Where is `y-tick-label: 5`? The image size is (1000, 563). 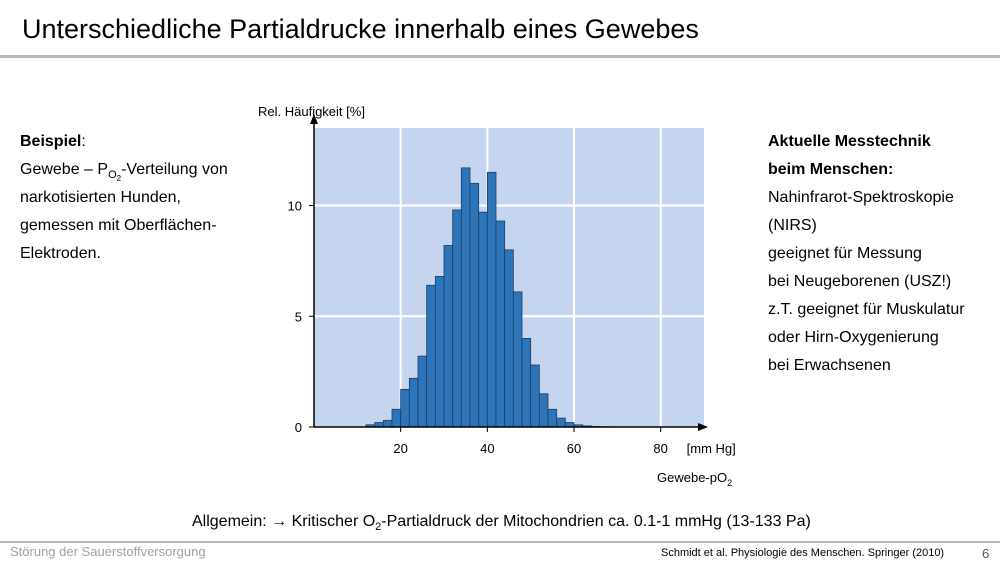
y-tick-label: 5 is located at coordinates (298, 316).